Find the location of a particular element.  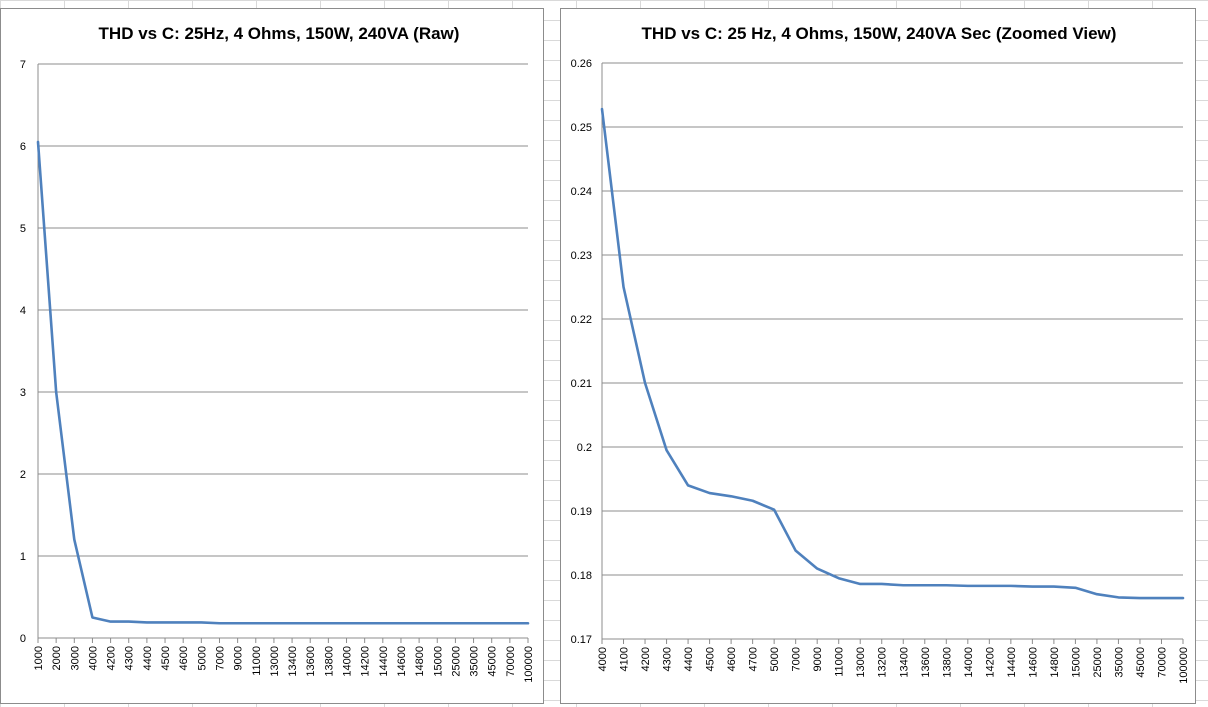

y-tick-label: 3 is located at coordinates (23, 393).